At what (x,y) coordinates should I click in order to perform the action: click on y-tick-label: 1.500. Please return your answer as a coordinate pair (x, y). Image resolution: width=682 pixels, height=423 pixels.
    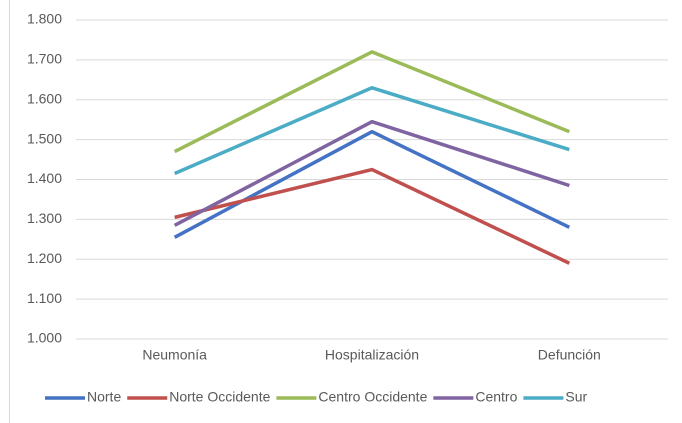
    Looking at the image, I should click on (44, 138).